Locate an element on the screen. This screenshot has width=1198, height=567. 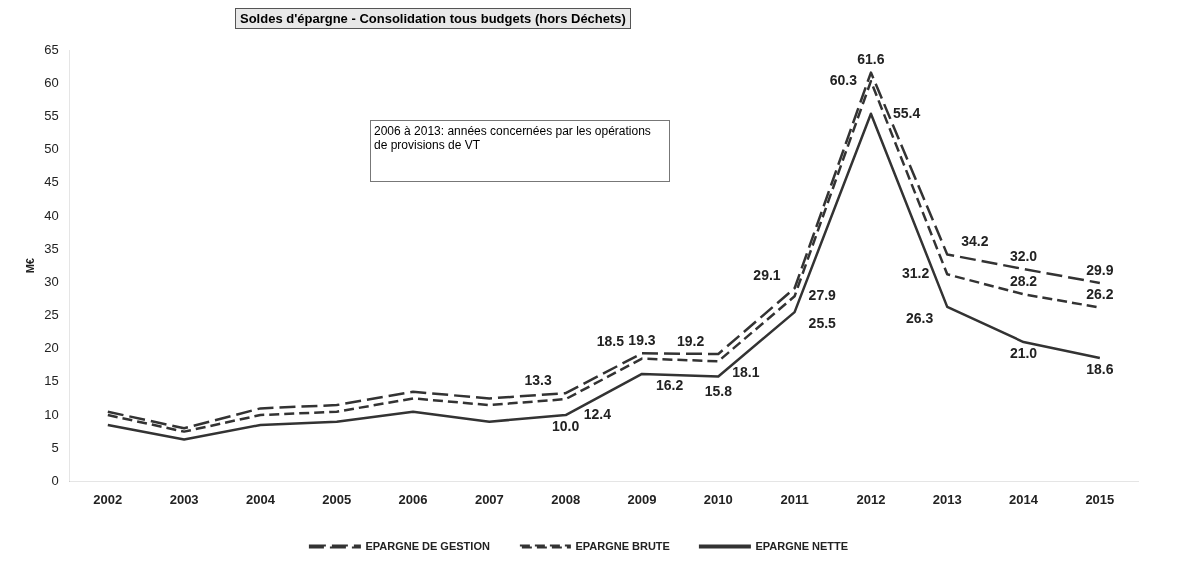
data-label: 25.5 is located at coordinates (822, 323).